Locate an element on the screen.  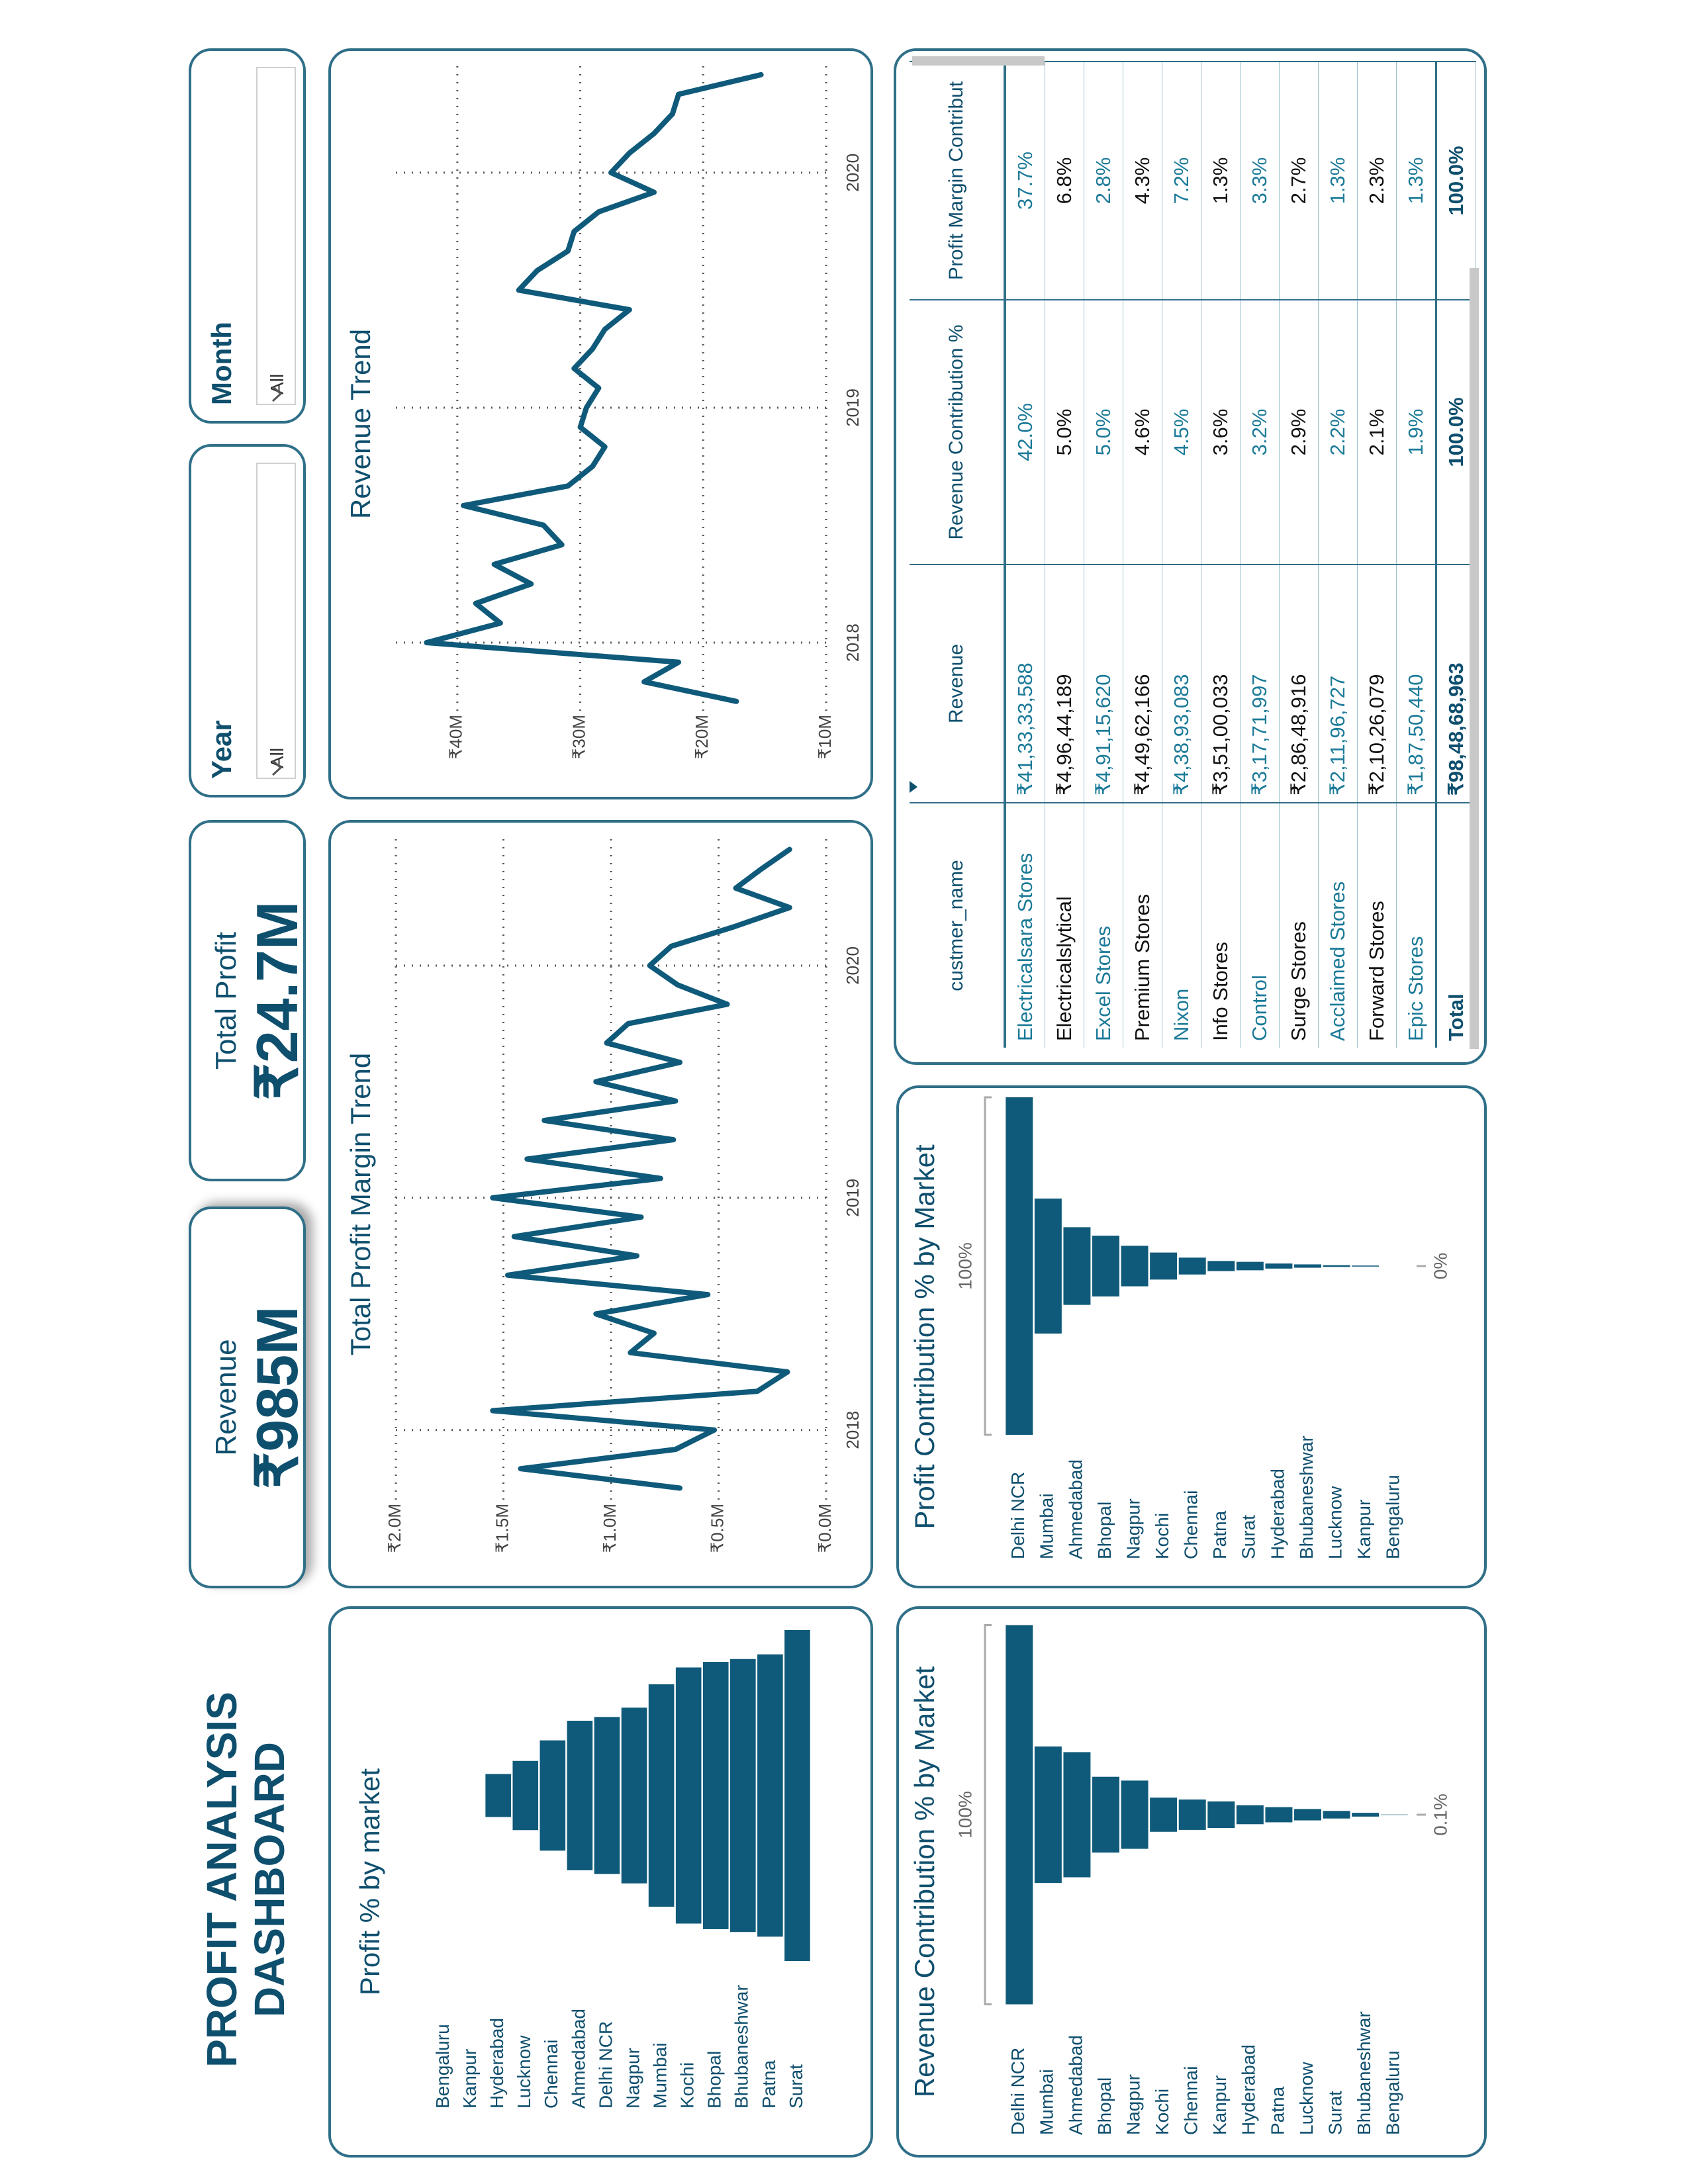
sort-arrow is located at coordinates (913, 787).